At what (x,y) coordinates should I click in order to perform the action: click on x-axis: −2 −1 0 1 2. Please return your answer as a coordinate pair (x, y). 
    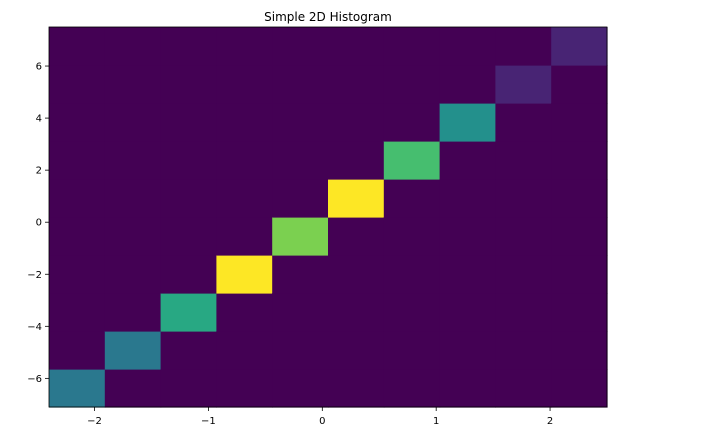
    Looking at the image, I should click on (320, 417).